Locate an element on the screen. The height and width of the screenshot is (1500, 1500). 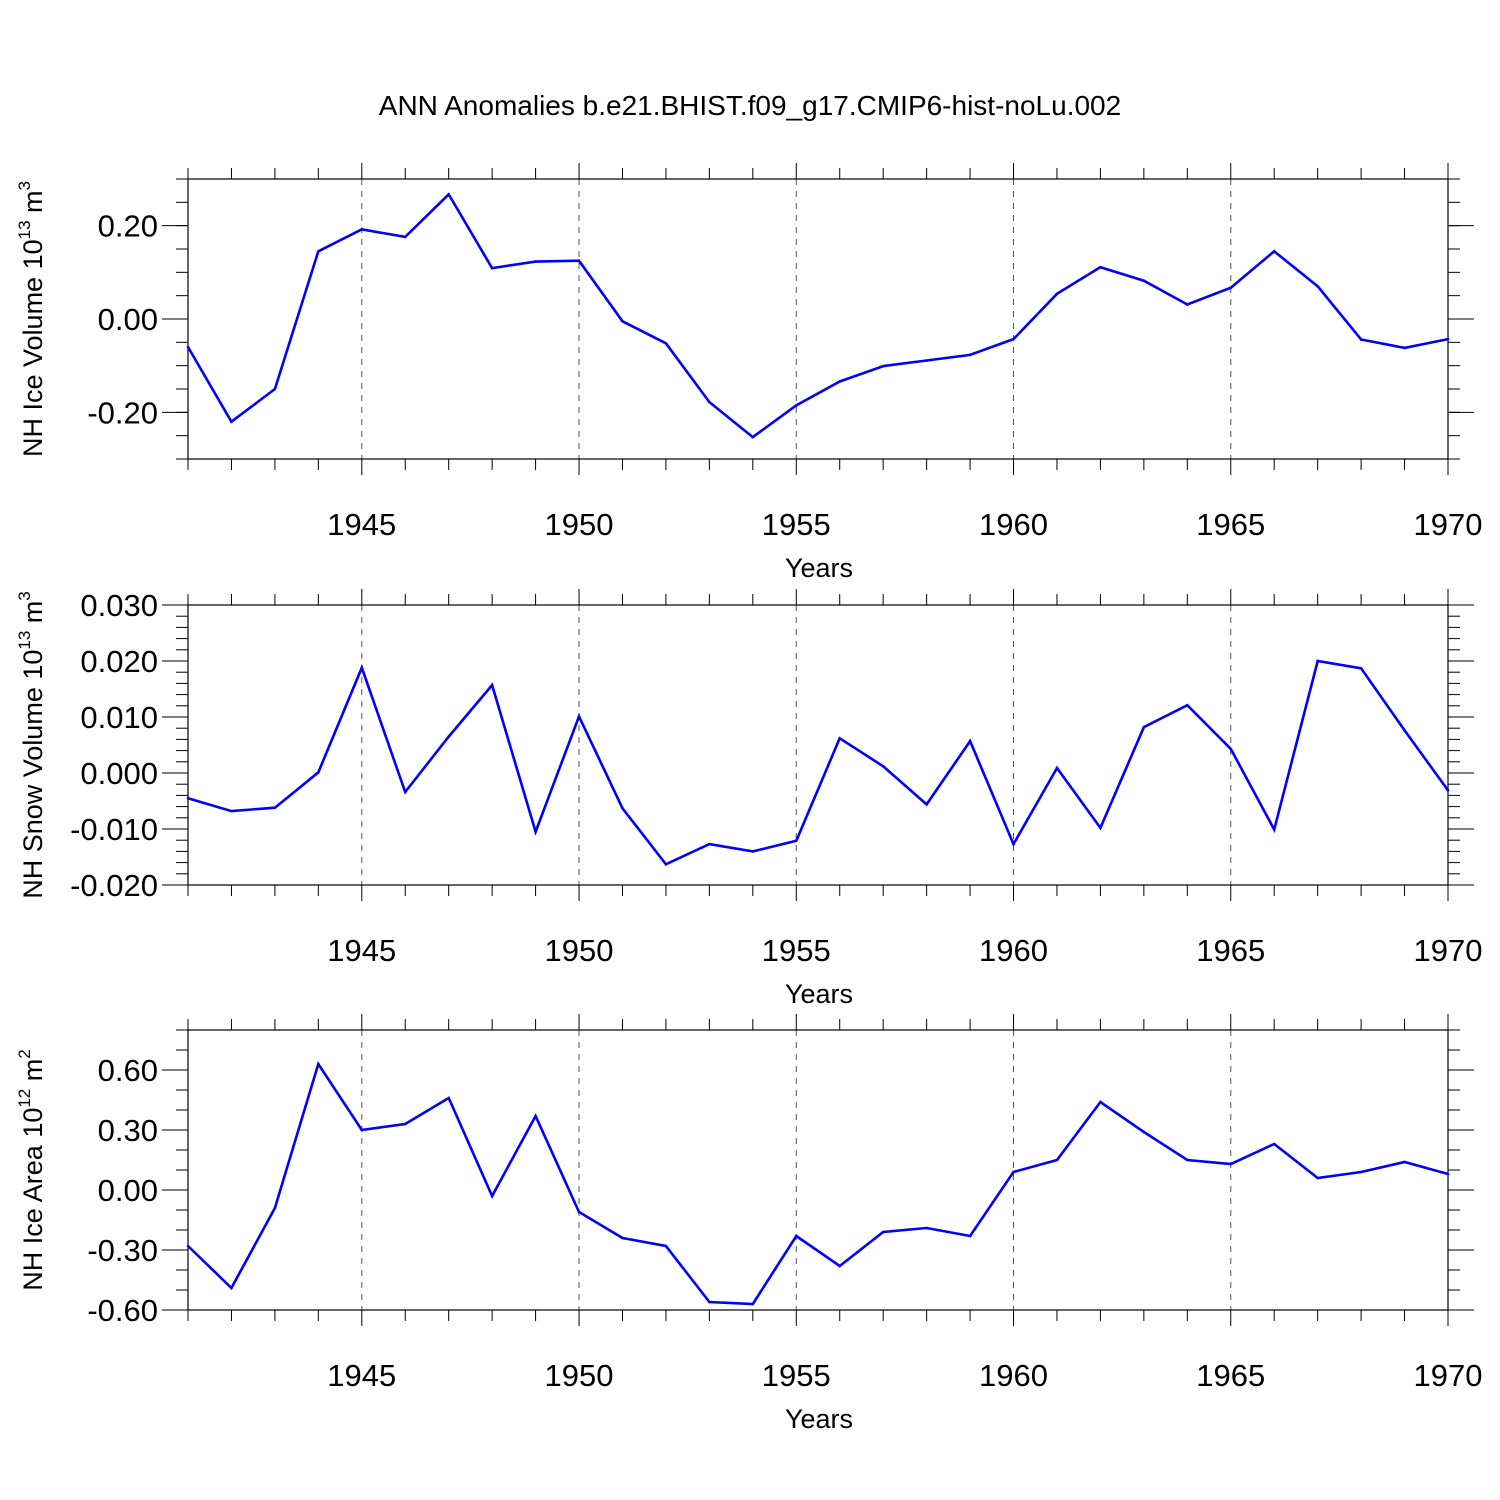
y-axis-label: NH Ice Volume 1013 m3 is located at coordinates (31, 319).